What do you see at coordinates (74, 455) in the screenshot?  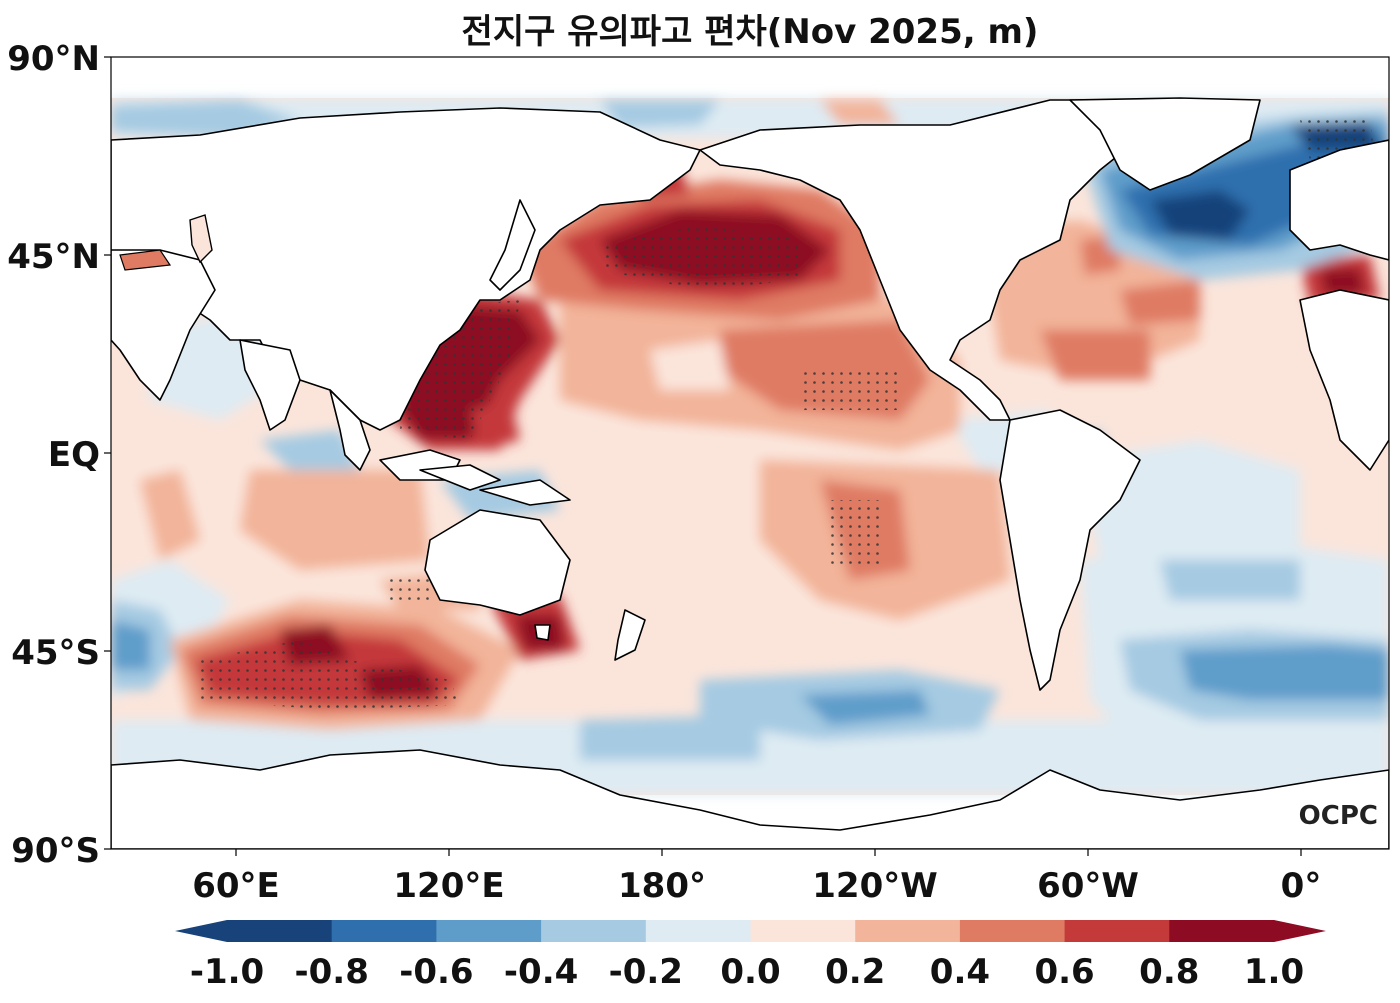 I see `lat-label-eq: EQ` at bounding box center [74, 455].